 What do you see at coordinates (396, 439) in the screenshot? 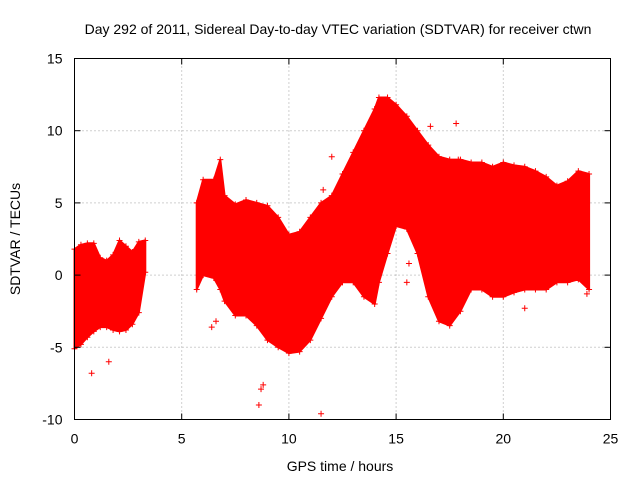
I see `x-tick-label: 15` at bounding box center [396, 439].